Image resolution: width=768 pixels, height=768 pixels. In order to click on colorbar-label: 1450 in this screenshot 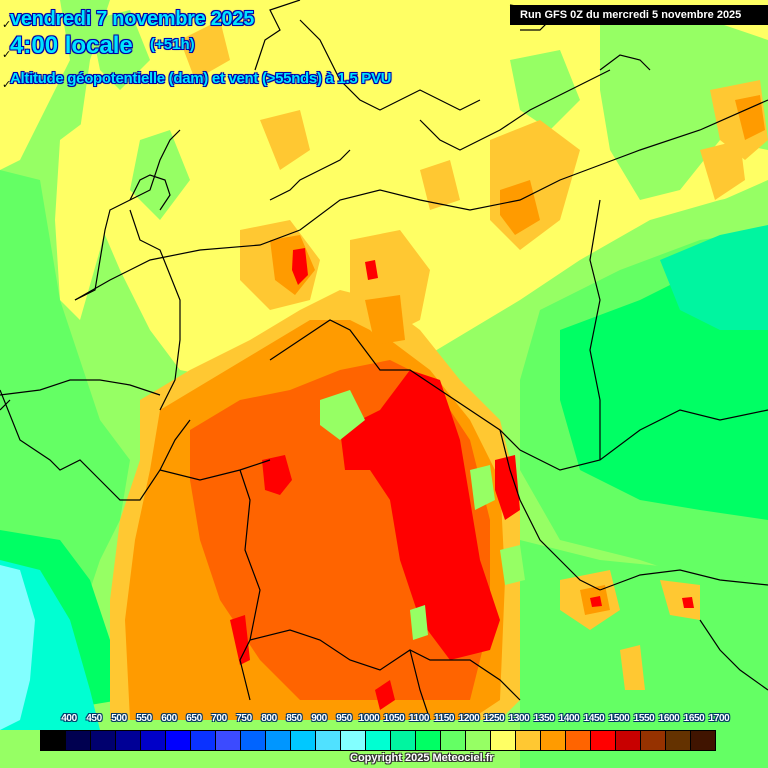, I will do `click(594, 718)`.